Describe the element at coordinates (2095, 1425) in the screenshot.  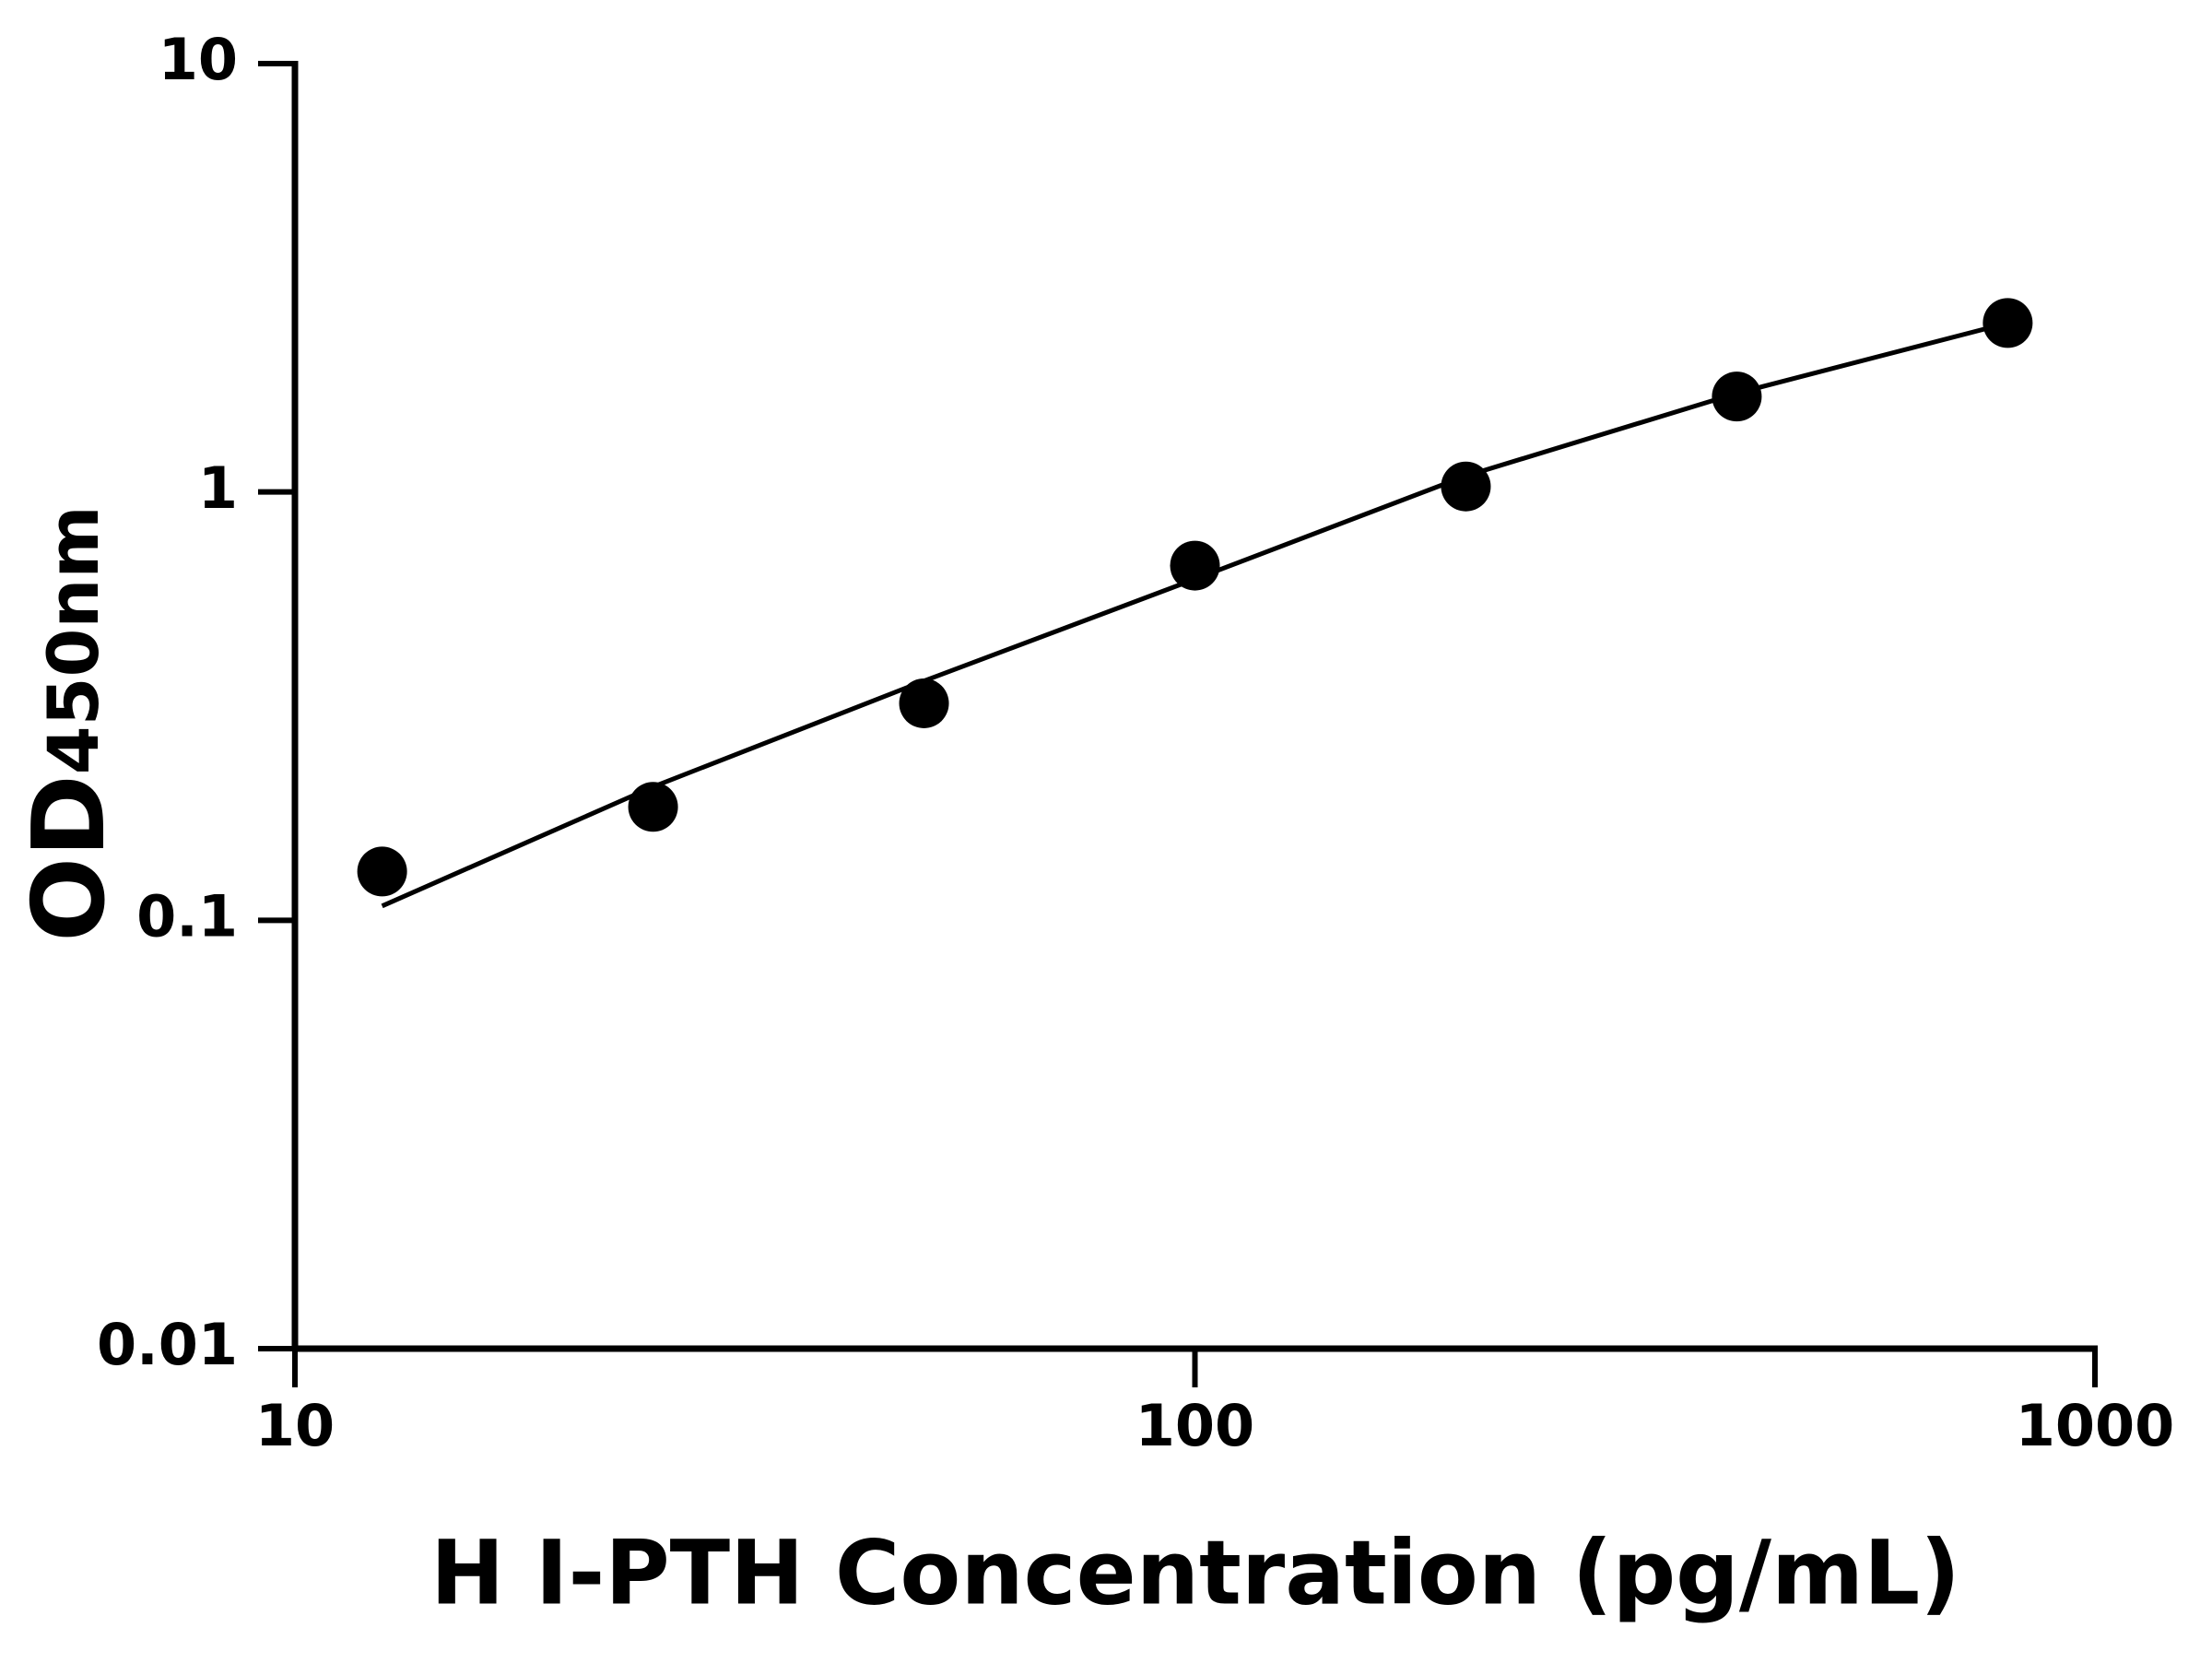
I see `x-tick-label: 1000` at that location.